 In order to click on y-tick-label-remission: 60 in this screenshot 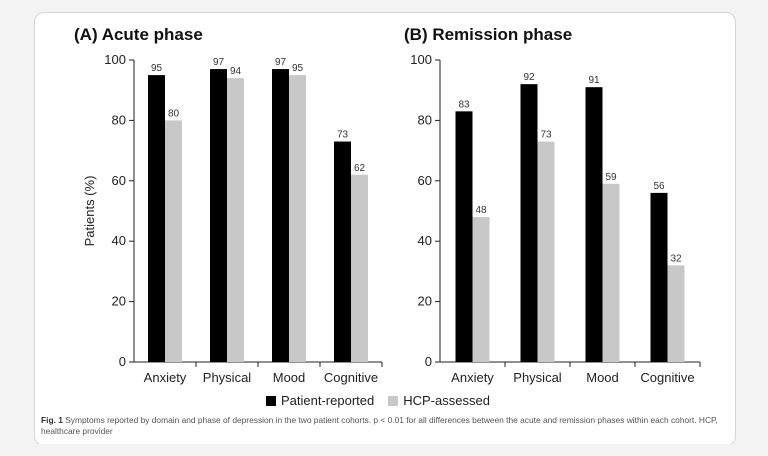, I will do `click(425, 180)`.